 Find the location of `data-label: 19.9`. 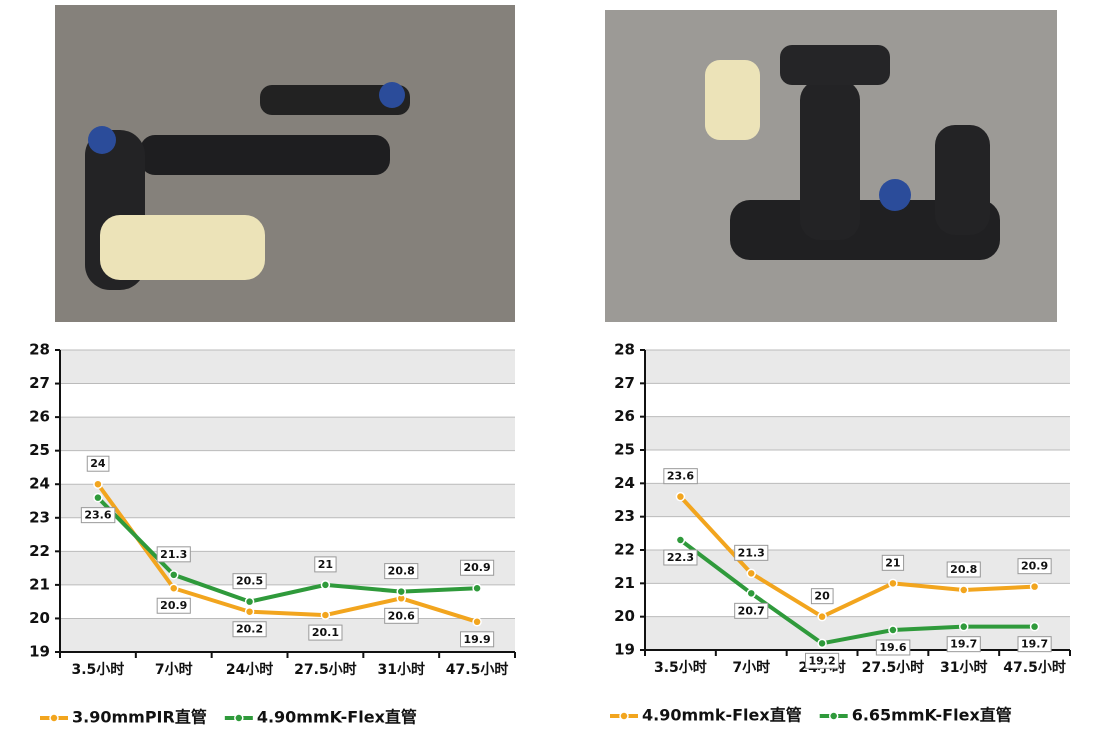

data-label: 19.9 is located at coordinates (477, 639).